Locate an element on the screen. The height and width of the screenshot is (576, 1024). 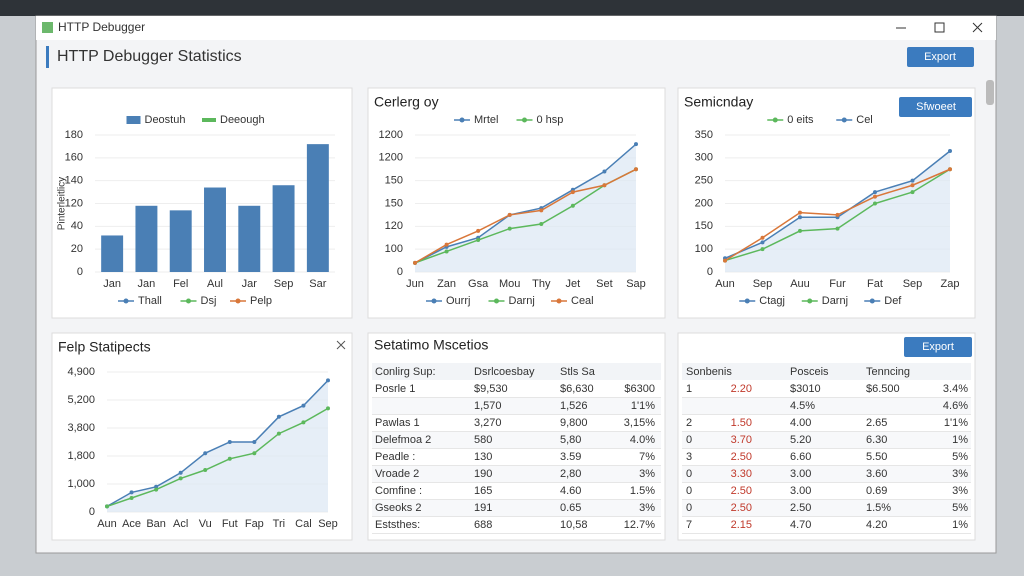
maximize is located at coordinates (939, 27).